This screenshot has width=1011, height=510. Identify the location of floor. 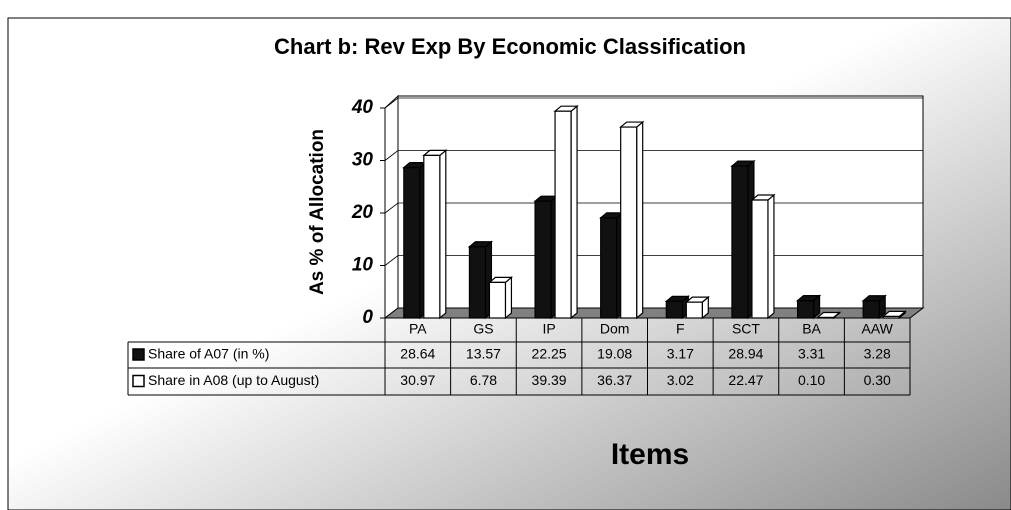
(654, 313).